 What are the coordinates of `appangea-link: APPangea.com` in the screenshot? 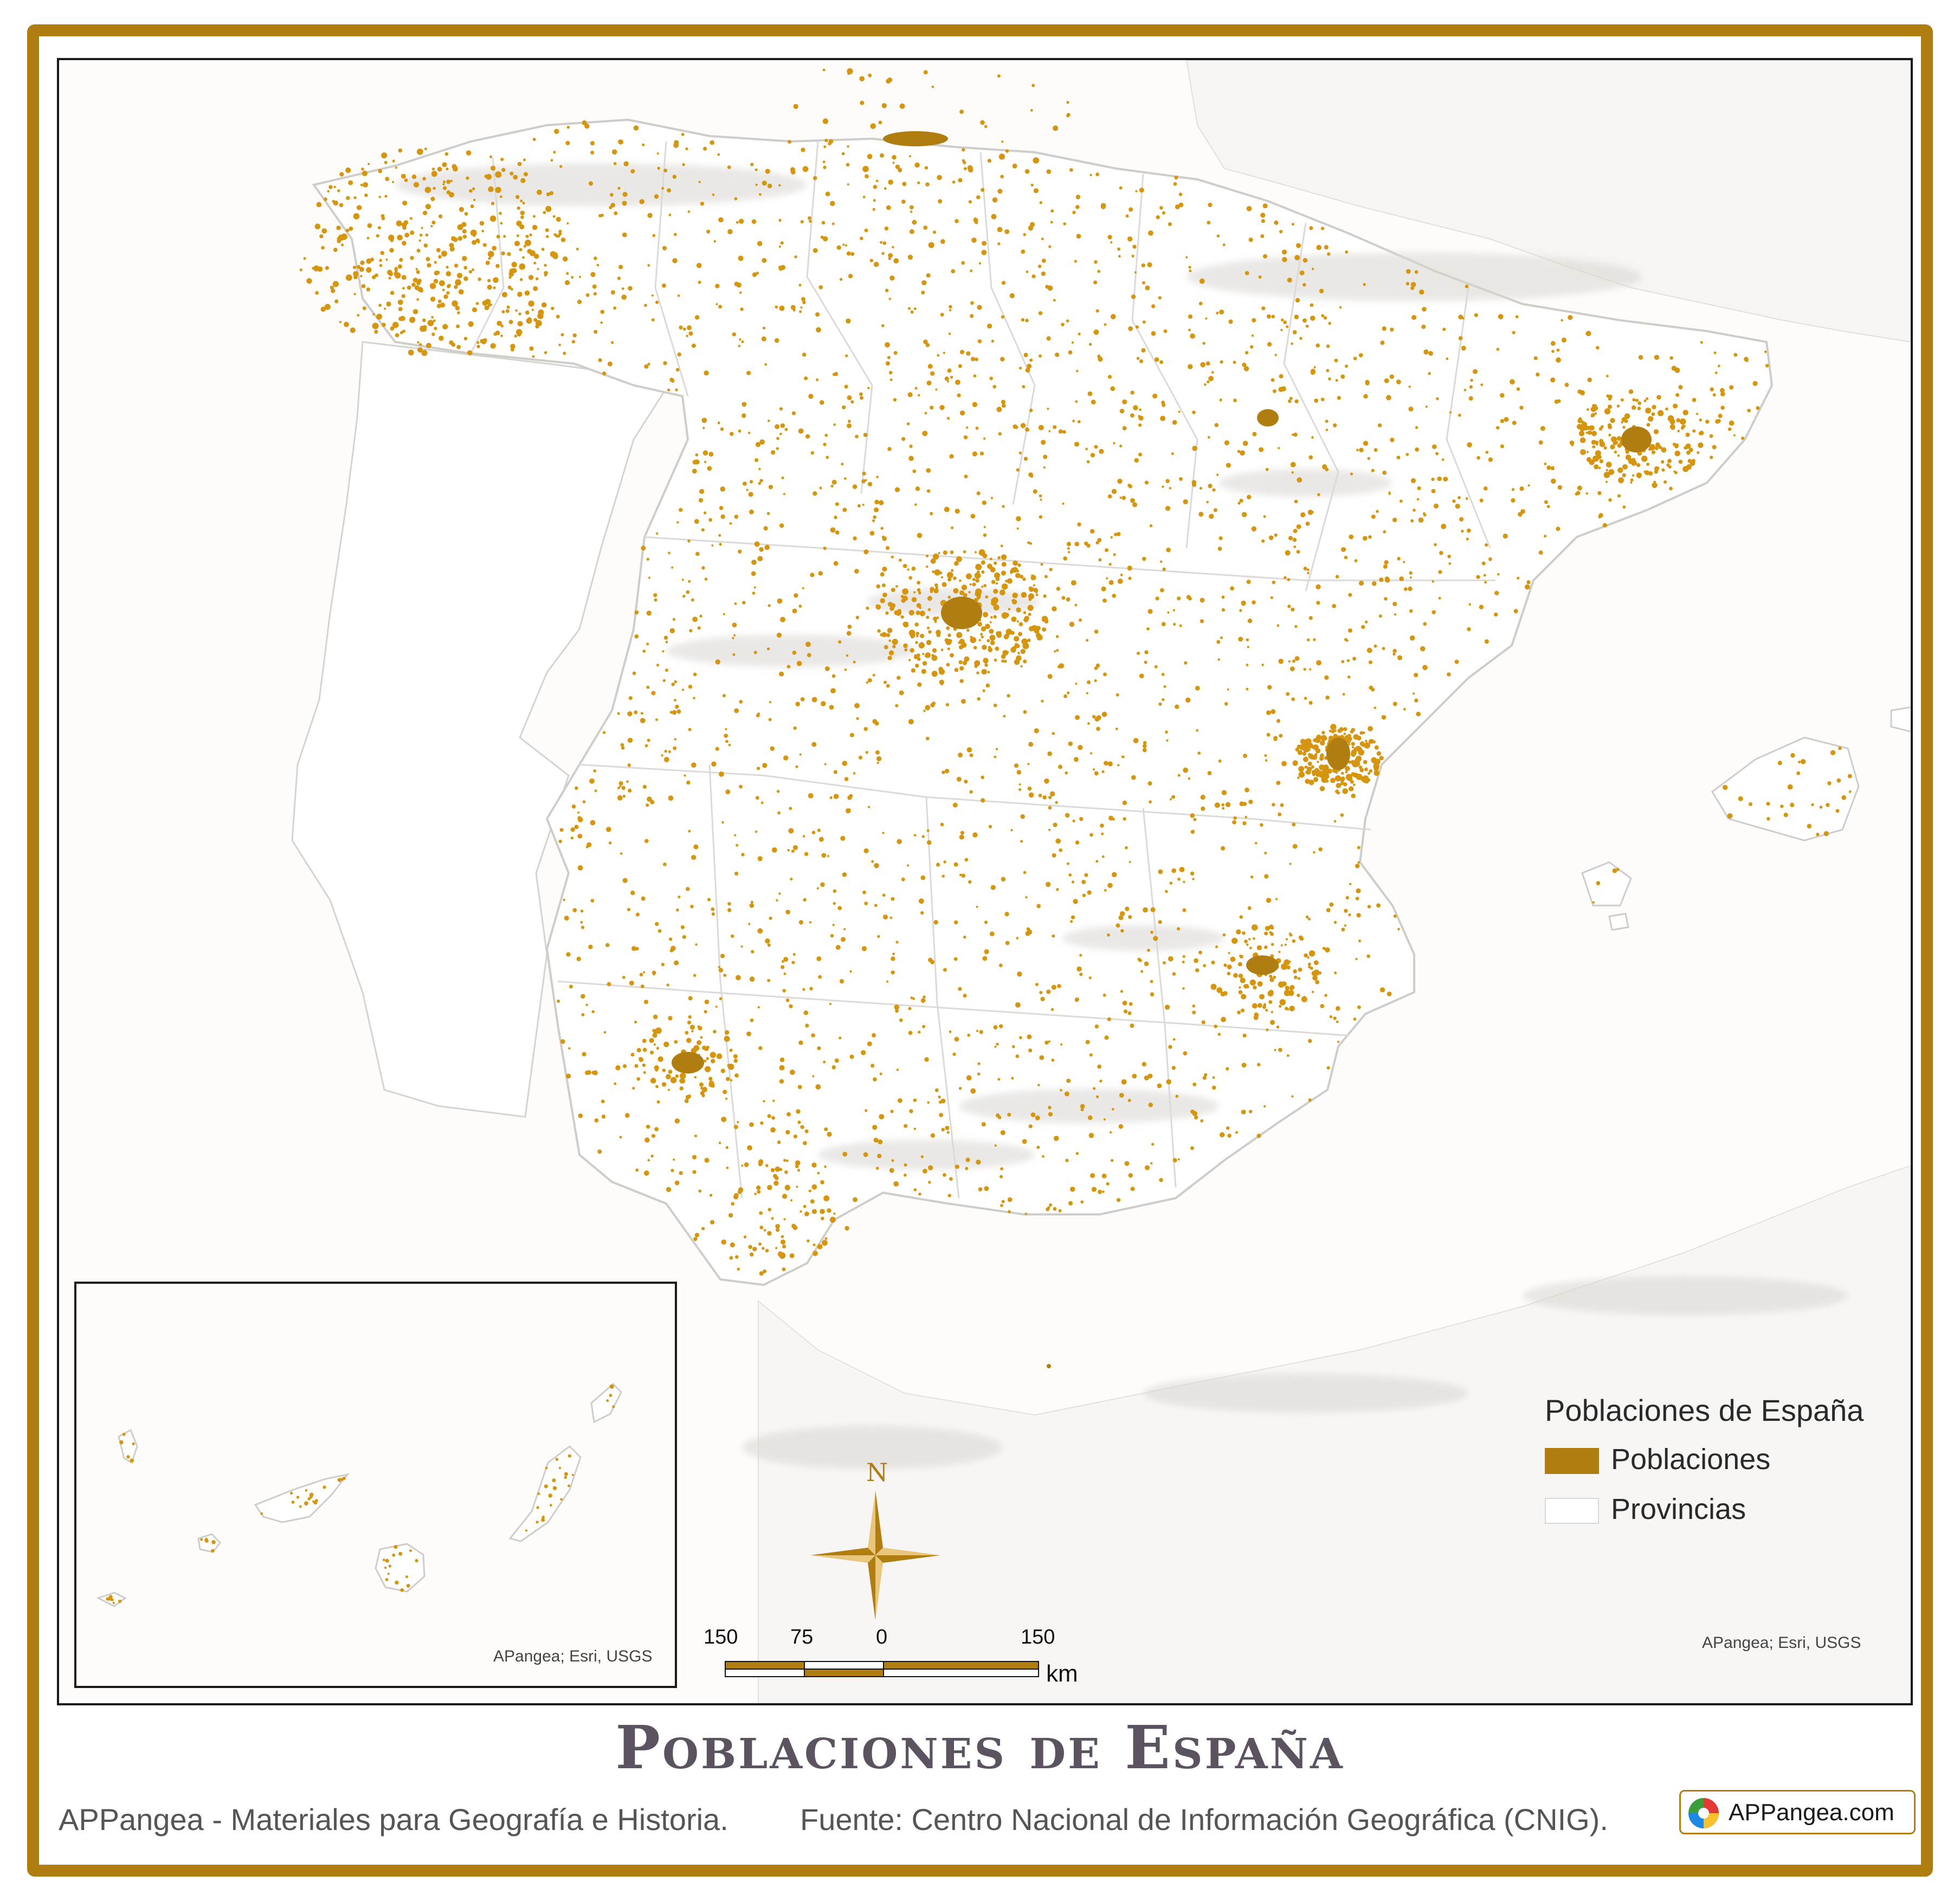 It's located at (1797, 1812).